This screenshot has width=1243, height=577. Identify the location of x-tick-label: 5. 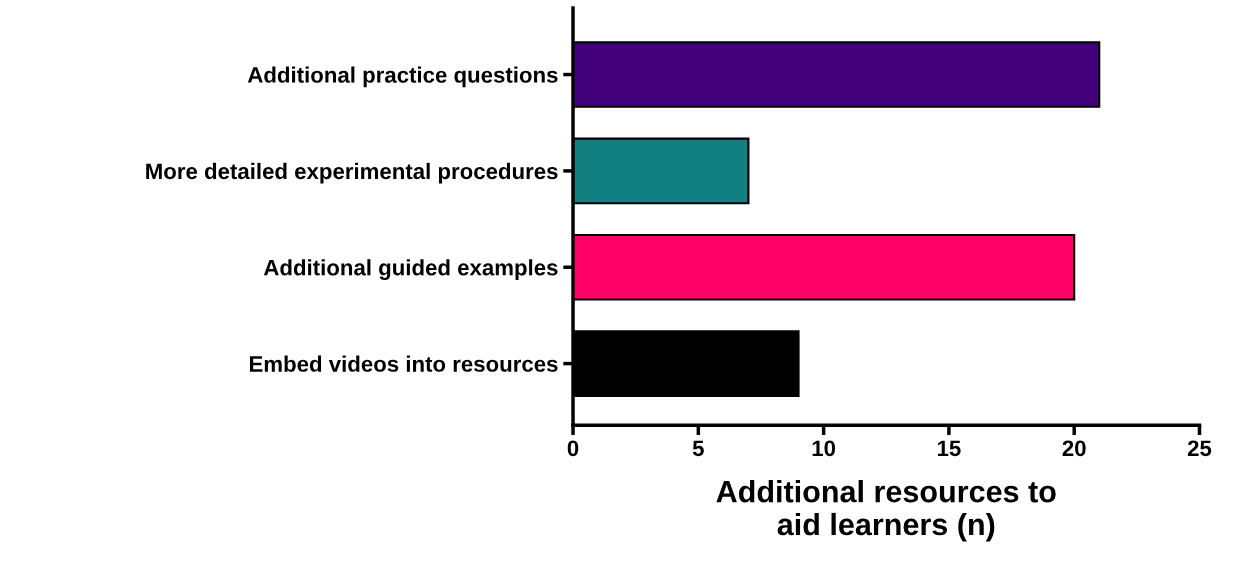
(698, 448).